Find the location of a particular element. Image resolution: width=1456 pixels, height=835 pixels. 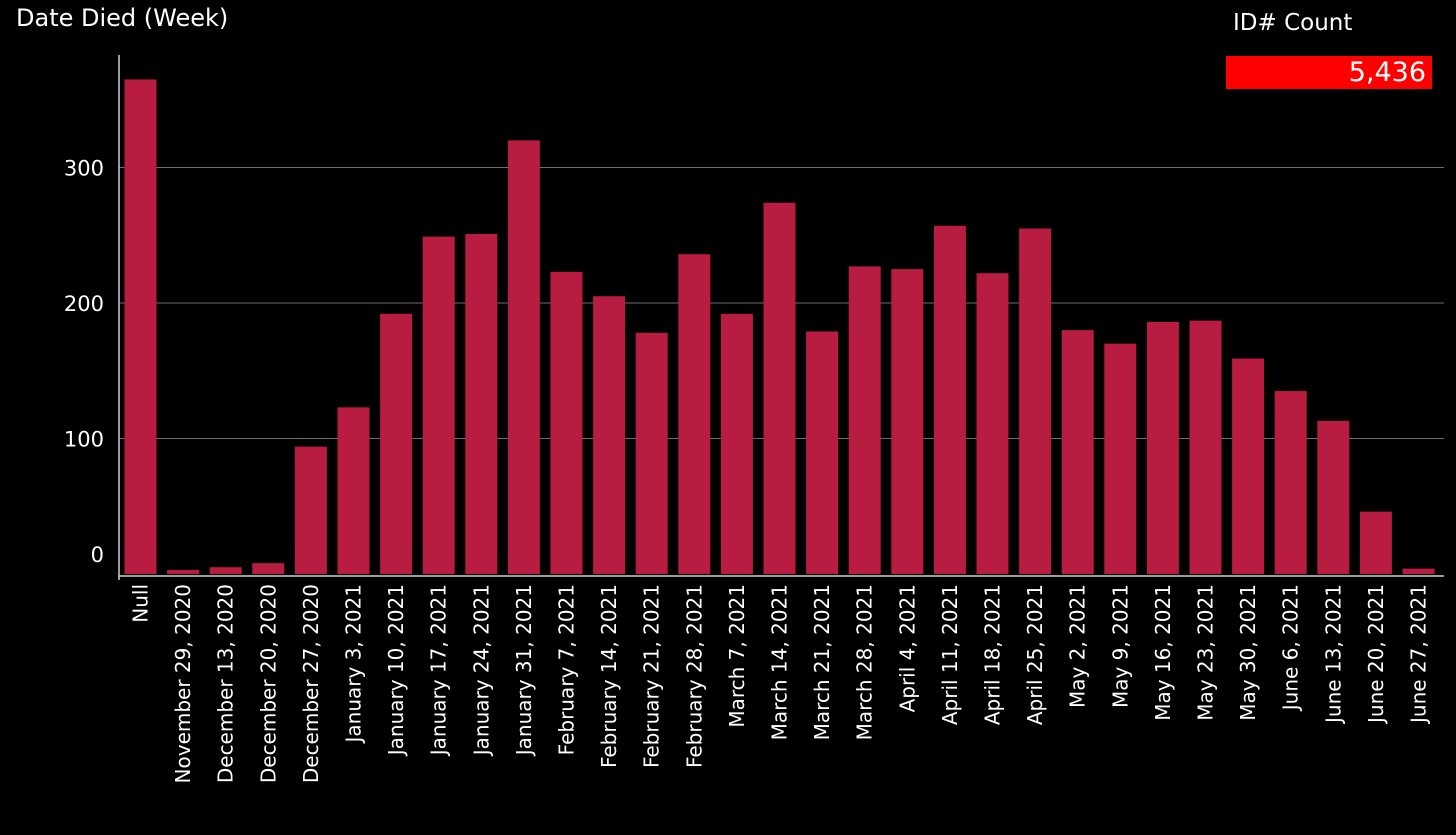

y-tick-label: 100 is located at coordinates (84, 440).